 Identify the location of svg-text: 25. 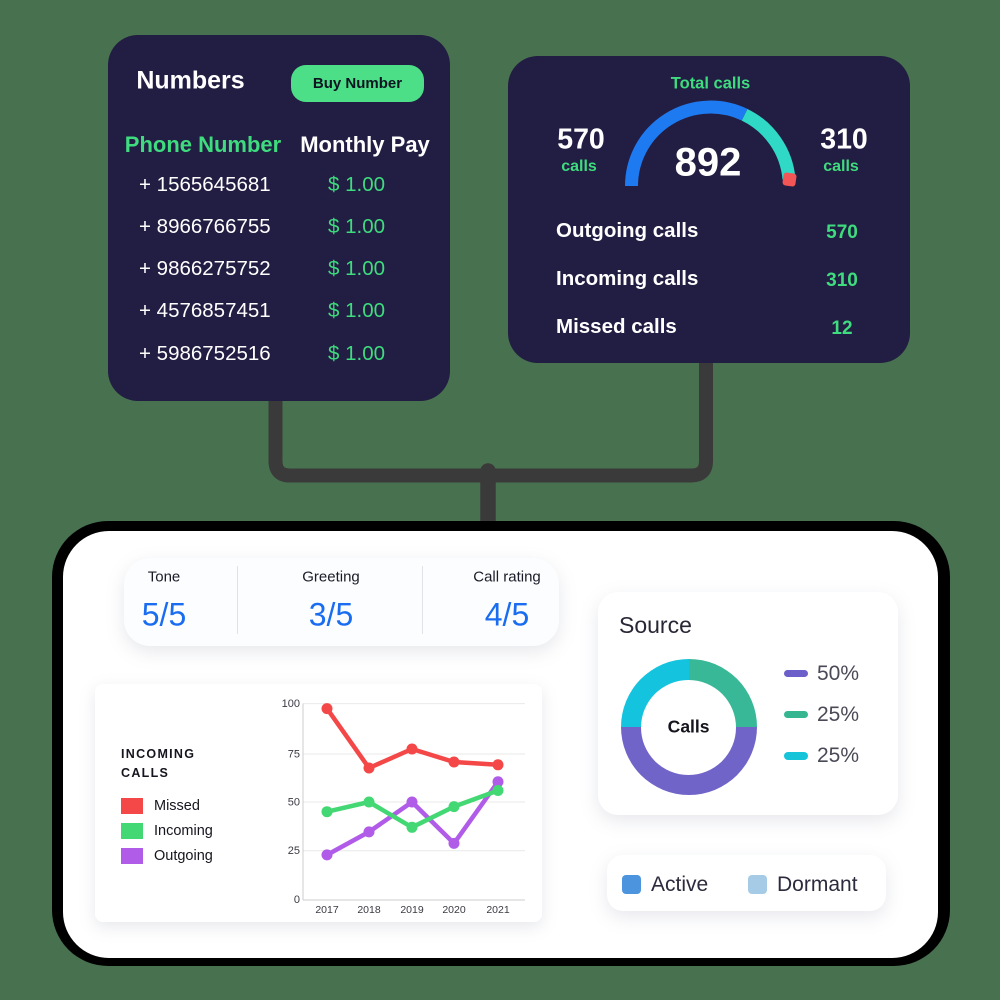
(294, 851).